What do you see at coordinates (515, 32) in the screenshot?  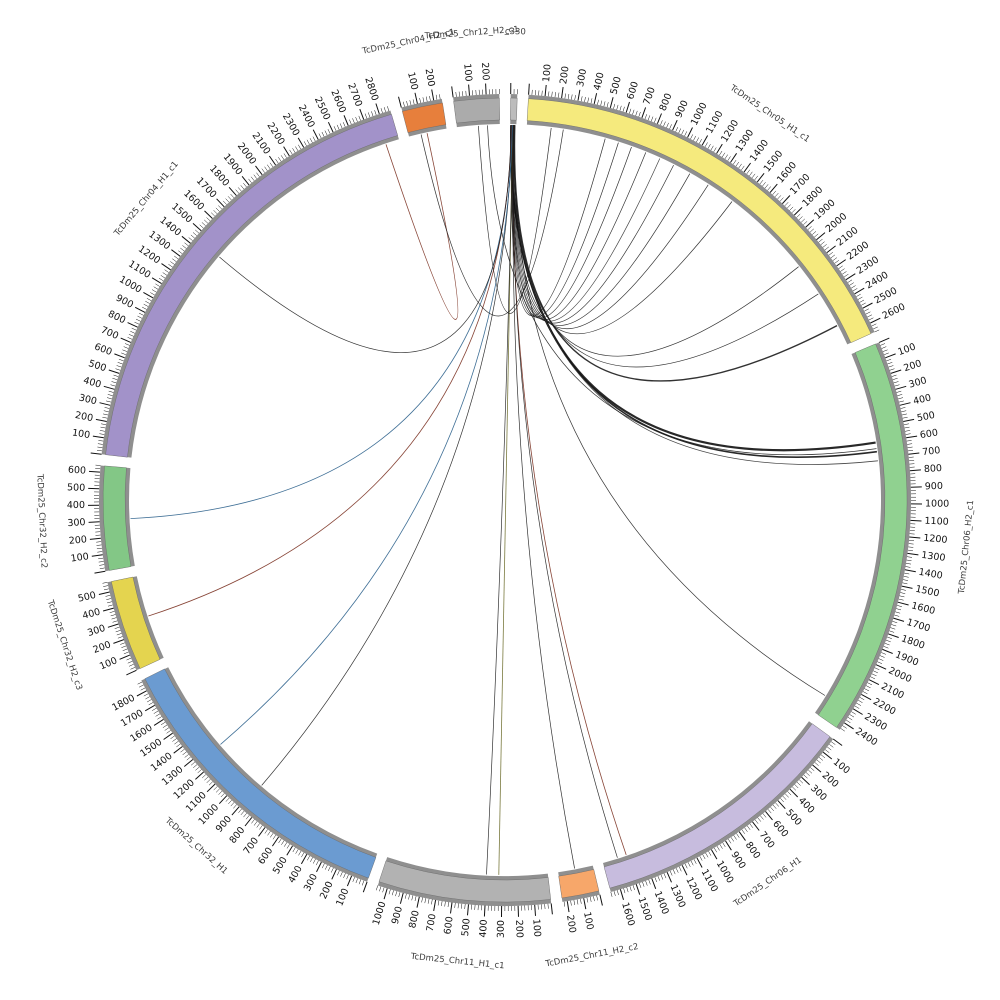 I see `segment-label: c330` at bounding box center [515, 32].